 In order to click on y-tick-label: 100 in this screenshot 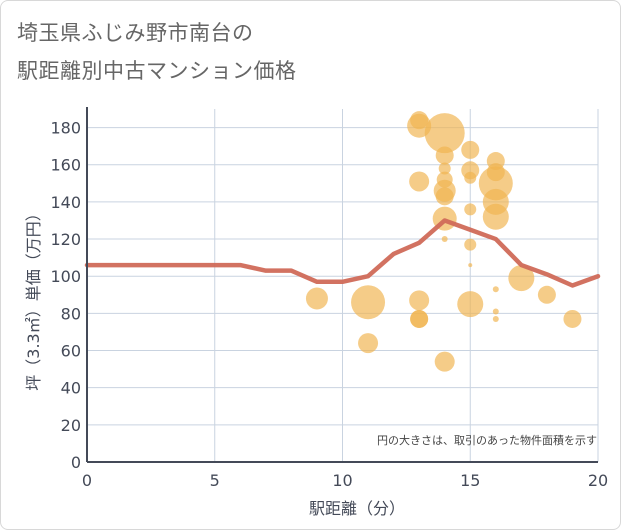, I will do `click(65, 276)`.